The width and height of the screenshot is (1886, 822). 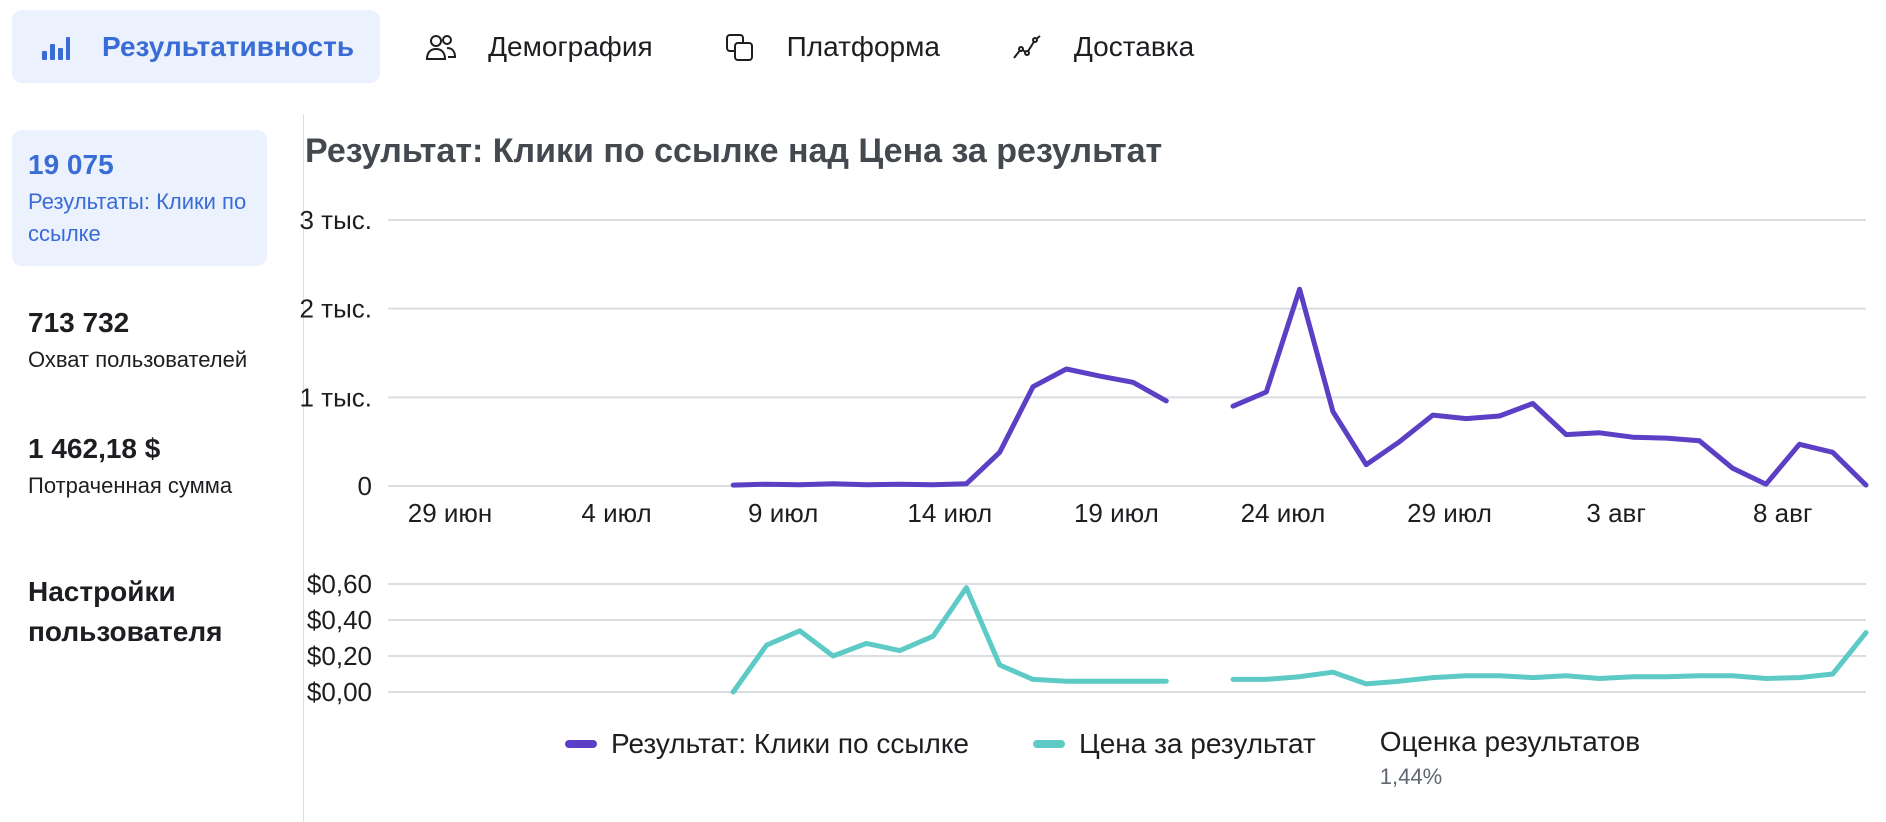 What do you see at coordinates (339, 656) in the screenshot?
I see `y-tick-label: $0,20` at bounding box center [339, 656].